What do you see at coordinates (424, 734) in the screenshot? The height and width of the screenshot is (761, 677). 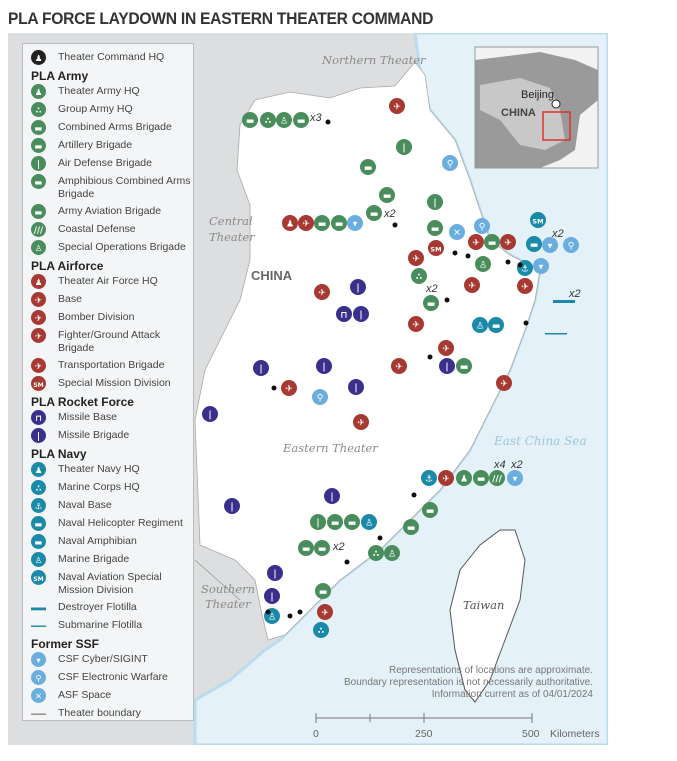 I see `scale-label-250: 250` at bounding box center [424, 734].